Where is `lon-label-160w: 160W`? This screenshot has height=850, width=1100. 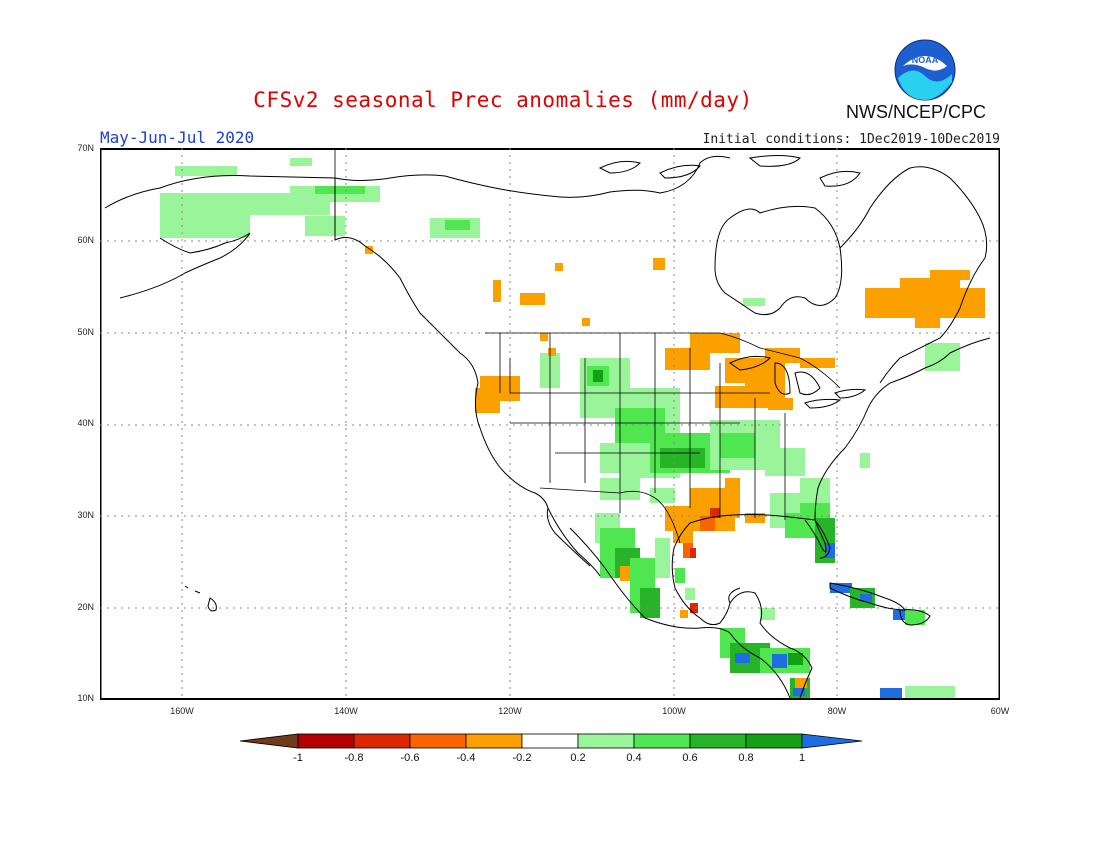 lon-label-160w: 160W is located at coordinates (182, 711).